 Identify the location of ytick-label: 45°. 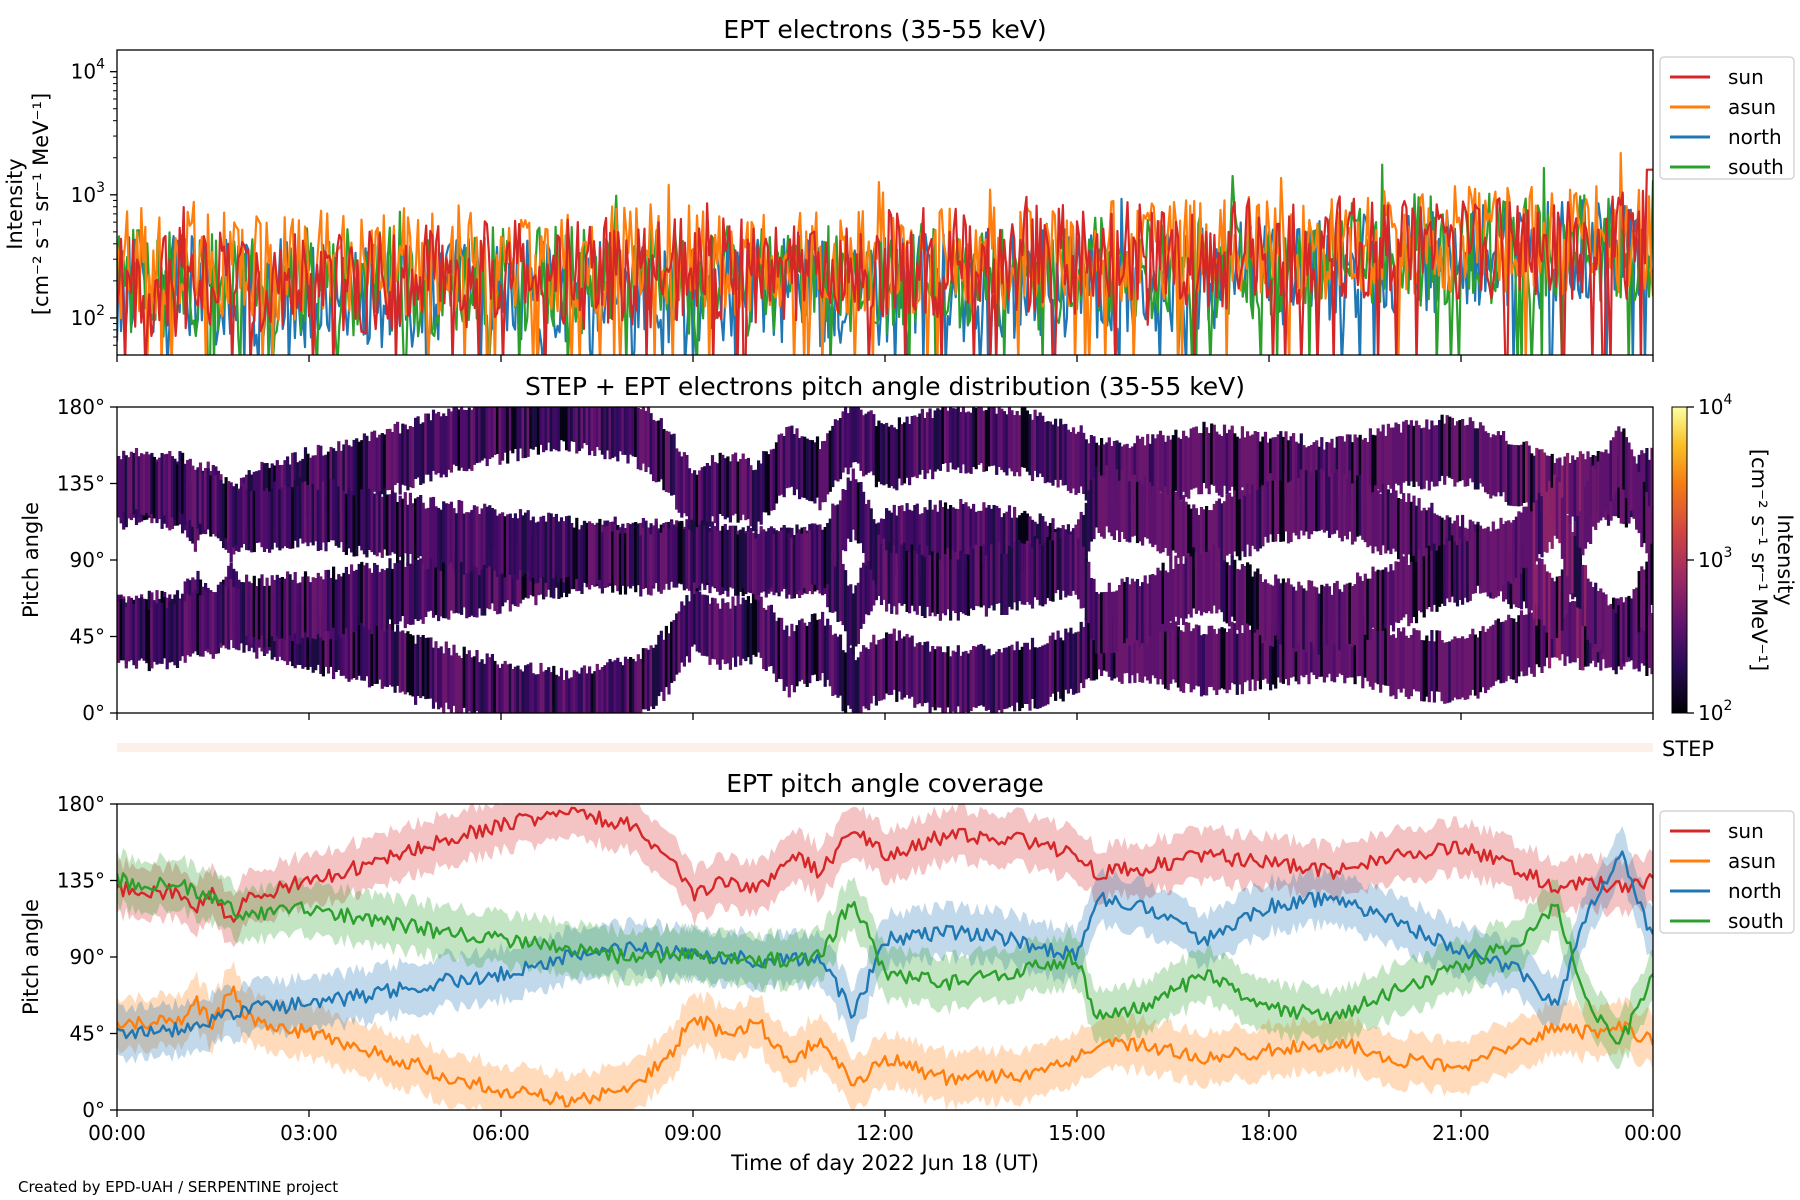
(87, 637).